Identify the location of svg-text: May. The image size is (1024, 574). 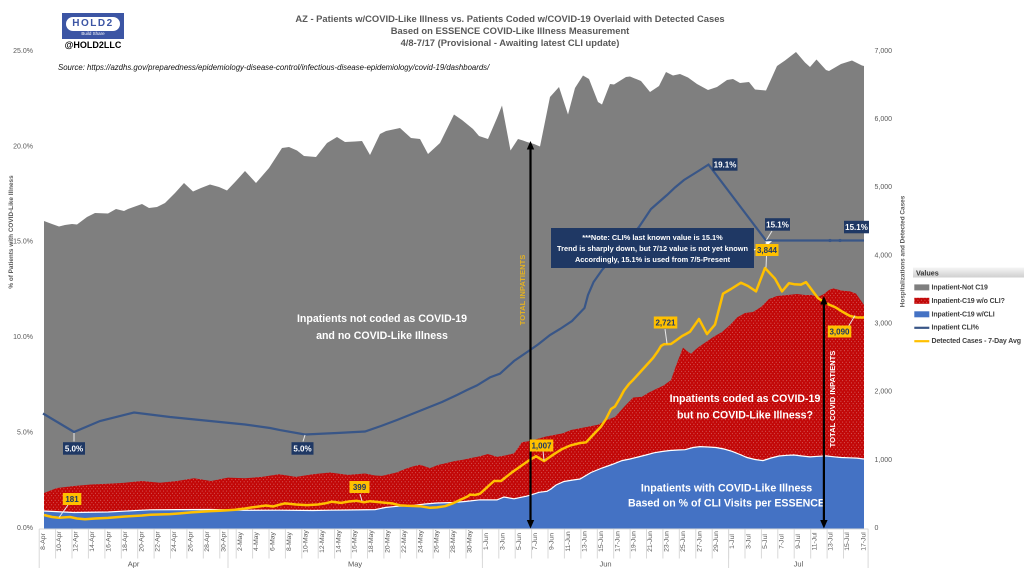
(355, 564).